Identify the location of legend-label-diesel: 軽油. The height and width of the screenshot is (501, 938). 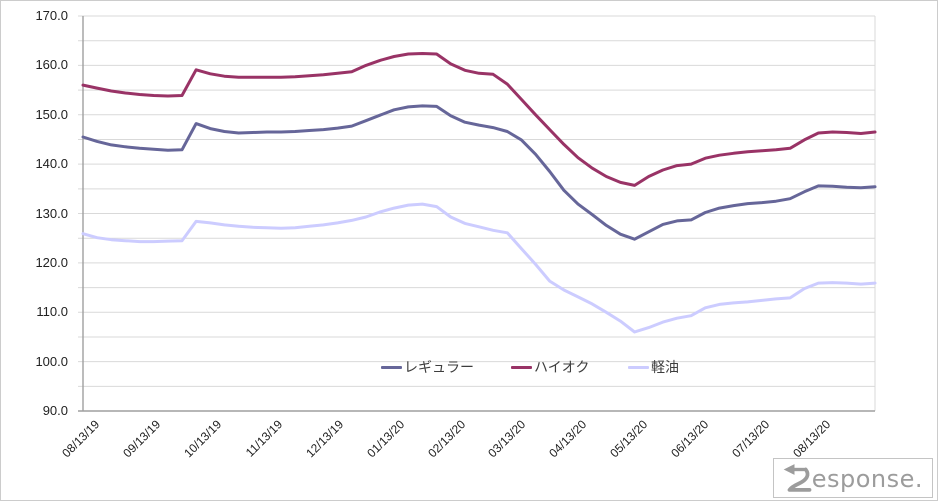
(665, 367).